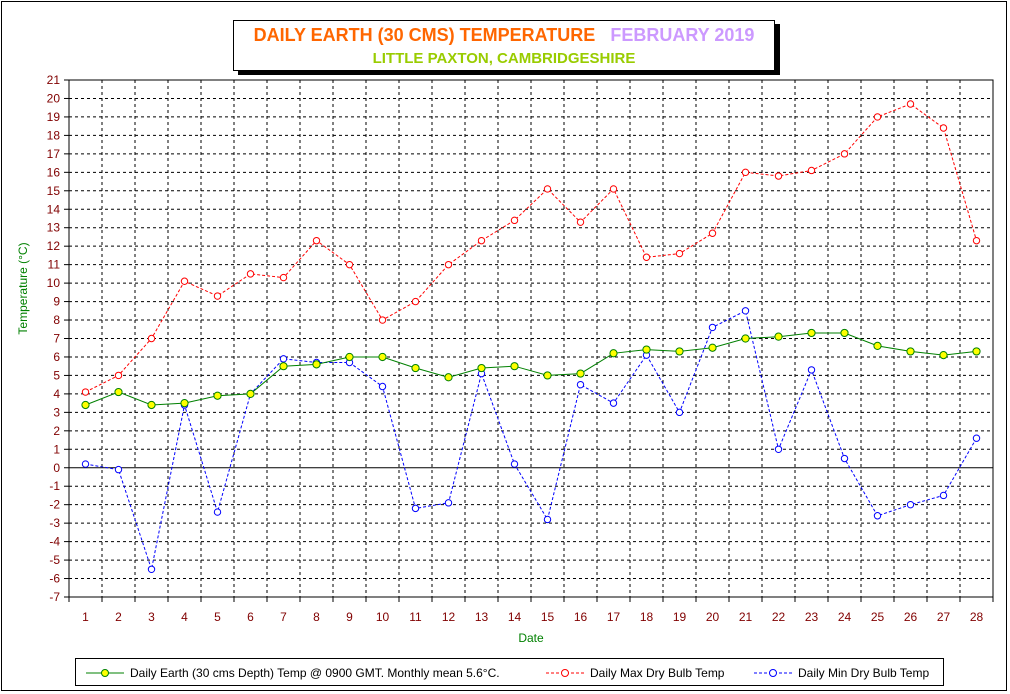  Describe the element at coordinates (864, 673) in the screenshot. I see `legend-label-min: Daily Min Dry Bulb Temp` at that location.